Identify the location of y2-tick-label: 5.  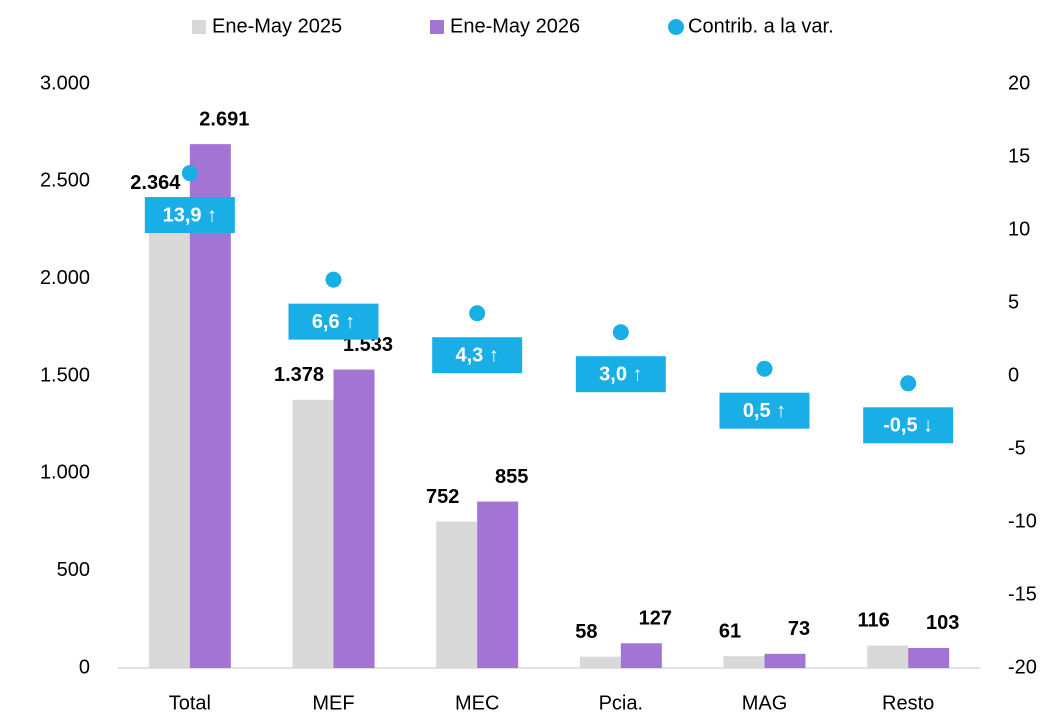
(1013, 302).